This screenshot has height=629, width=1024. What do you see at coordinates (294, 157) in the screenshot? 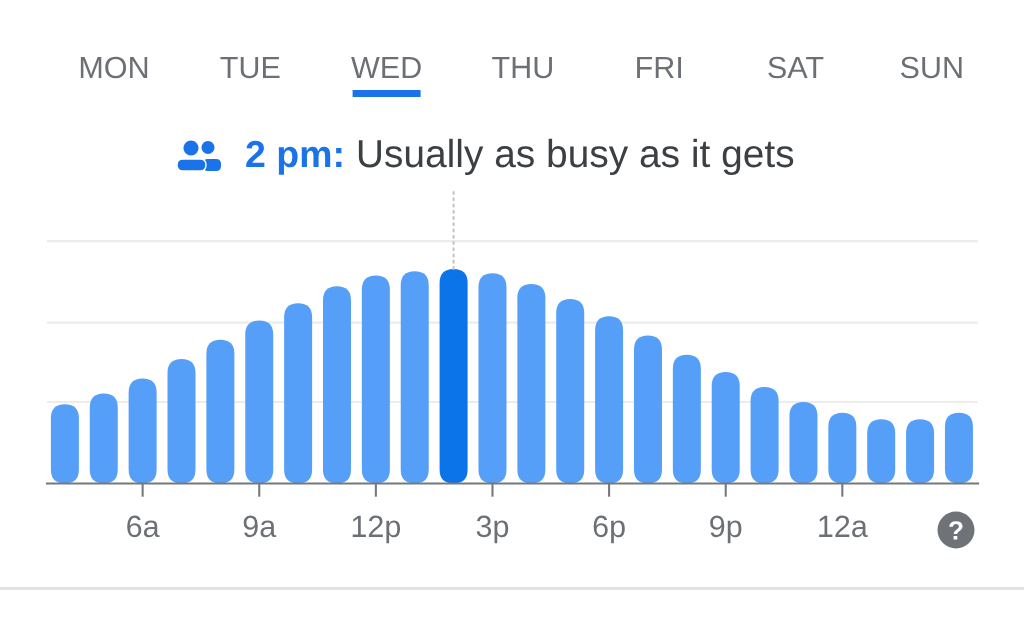
I see `text: 2 pm:` at bounding box center [294, 157].